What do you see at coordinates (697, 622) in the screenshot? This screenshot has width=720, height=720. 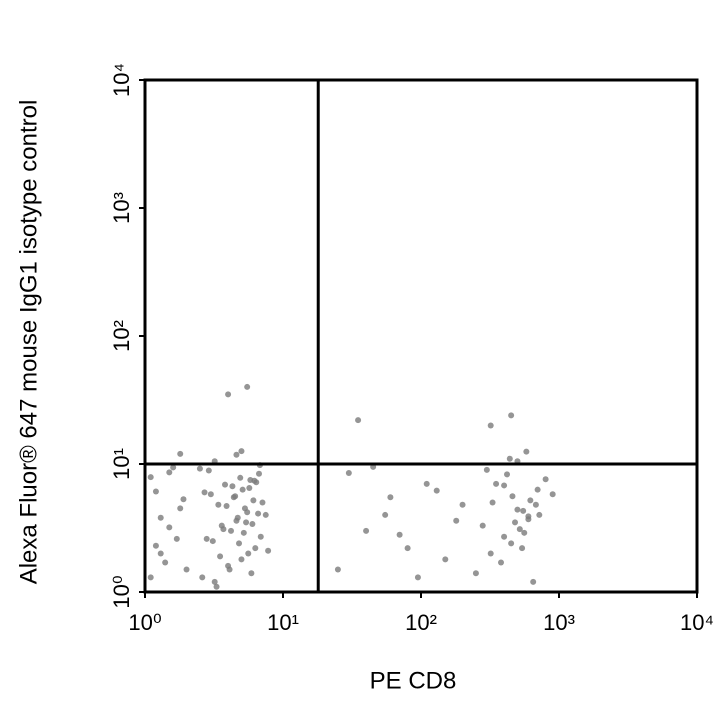 I see `x-tick-label: 10⁴` at bounding box center [697, 622].